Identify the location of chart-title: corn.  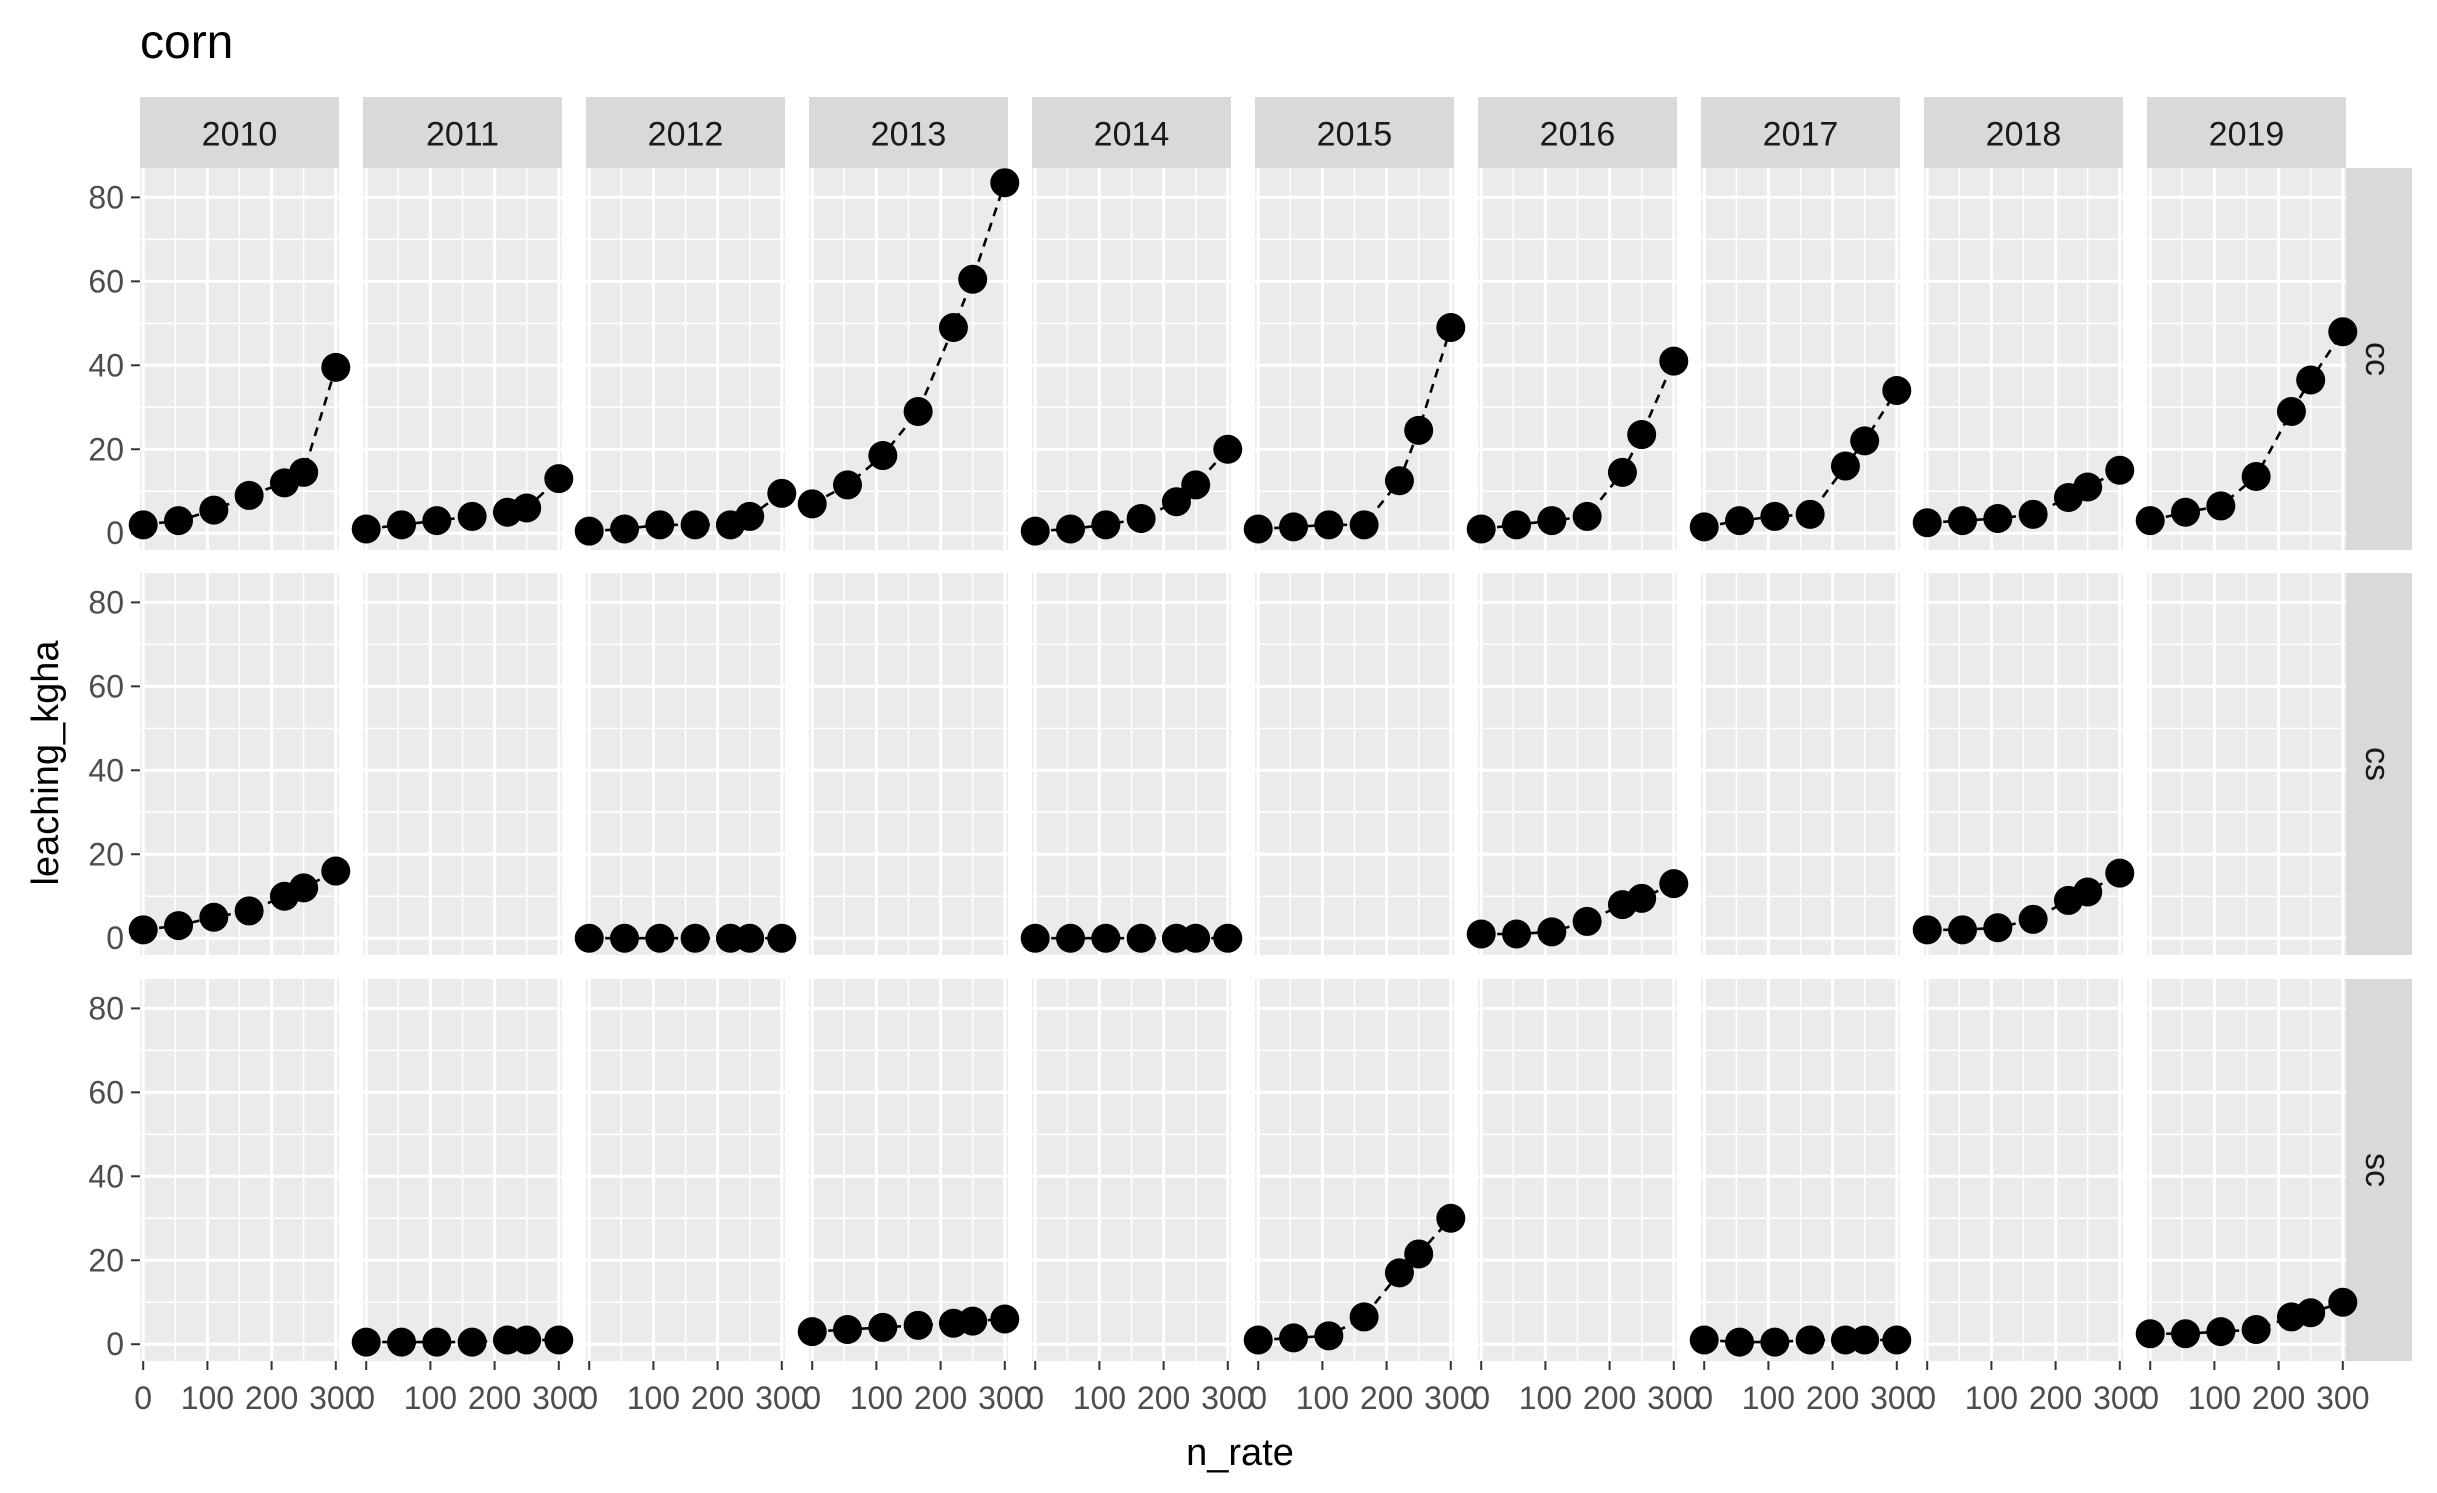
(186, 42).